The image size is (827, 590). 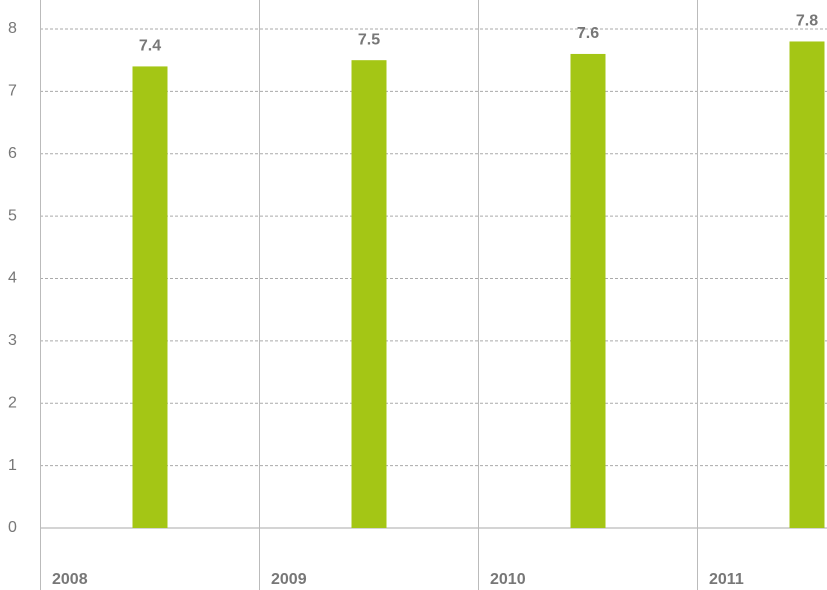 I want to click on y-tick-label: 1, so click(x=12, y=465).